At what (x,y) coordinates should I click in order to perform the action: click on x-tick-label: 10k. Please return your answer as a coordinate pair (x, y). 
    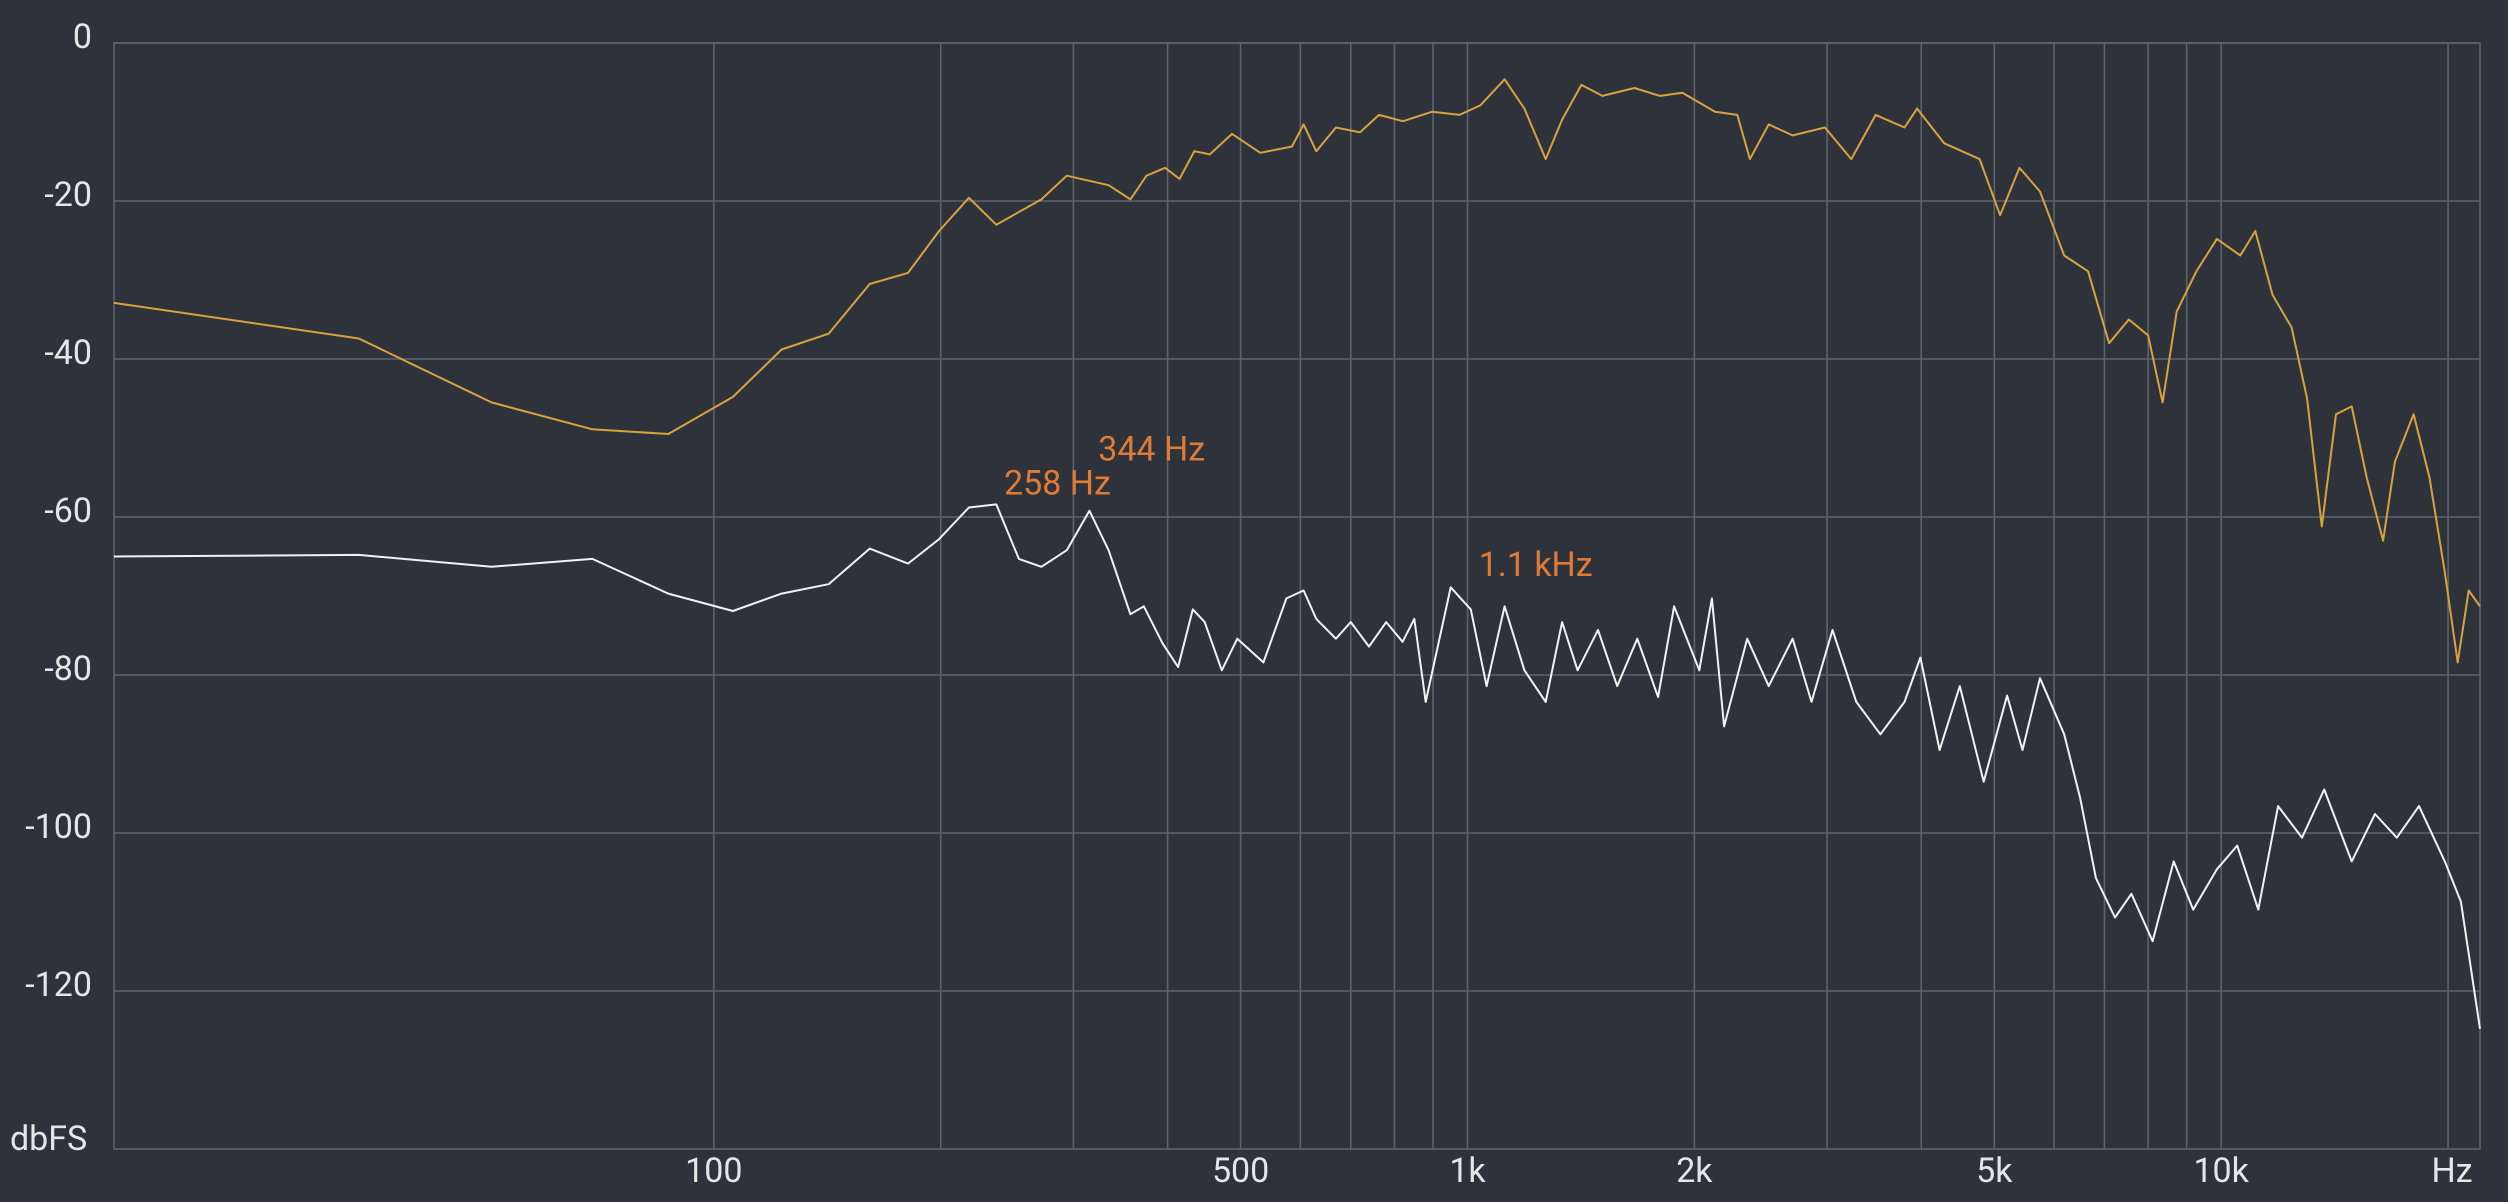
    Looking at the image, I should click on (2221, 1171).